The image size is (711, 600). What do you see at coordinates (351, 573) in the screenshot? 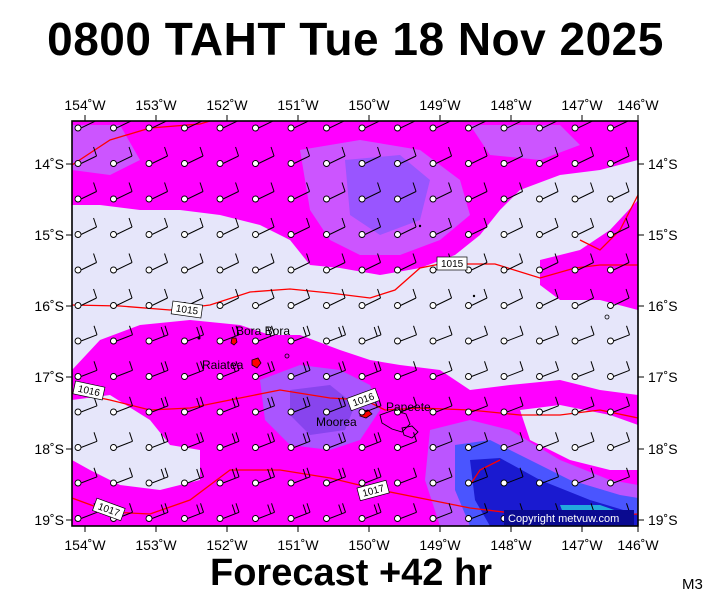
I see `forecast-label: Forecast +42 hr` at bounding box center [351, 573].